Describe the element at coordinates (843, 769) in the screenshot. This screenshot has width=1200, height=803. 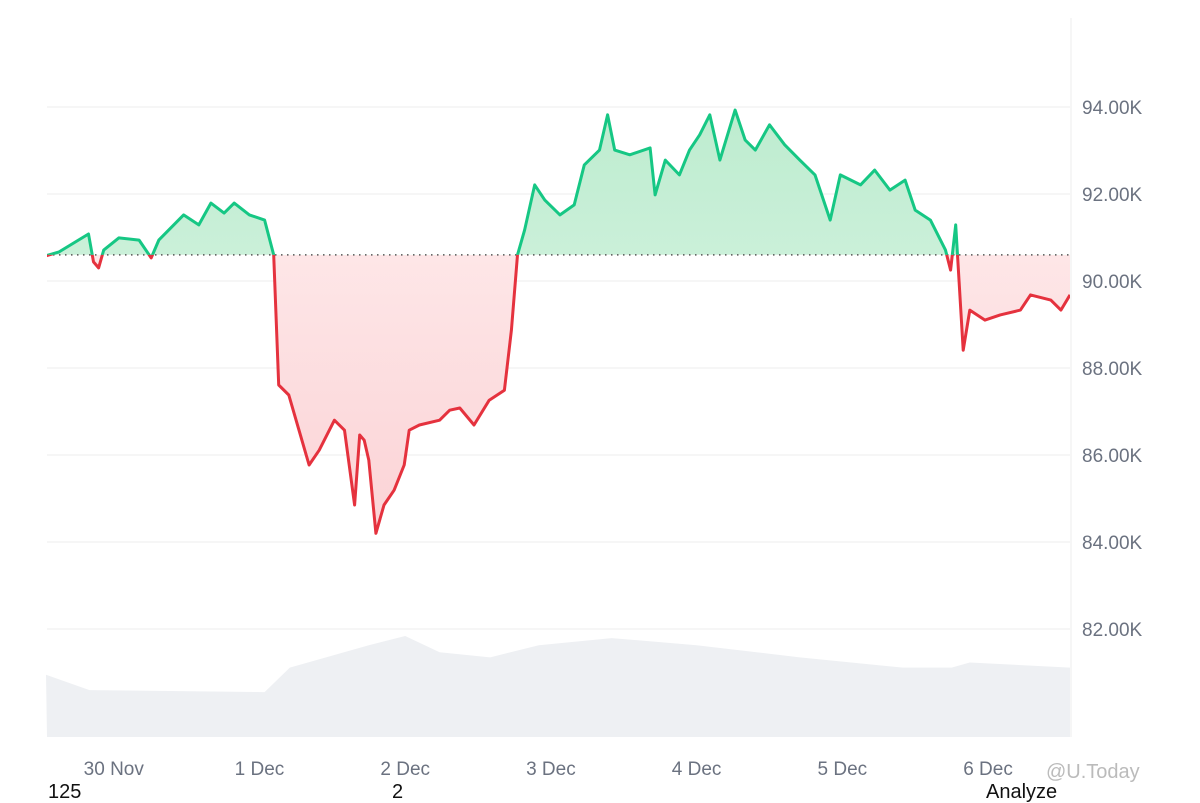
I see `x-tick-label: 5 Dec` at that location.